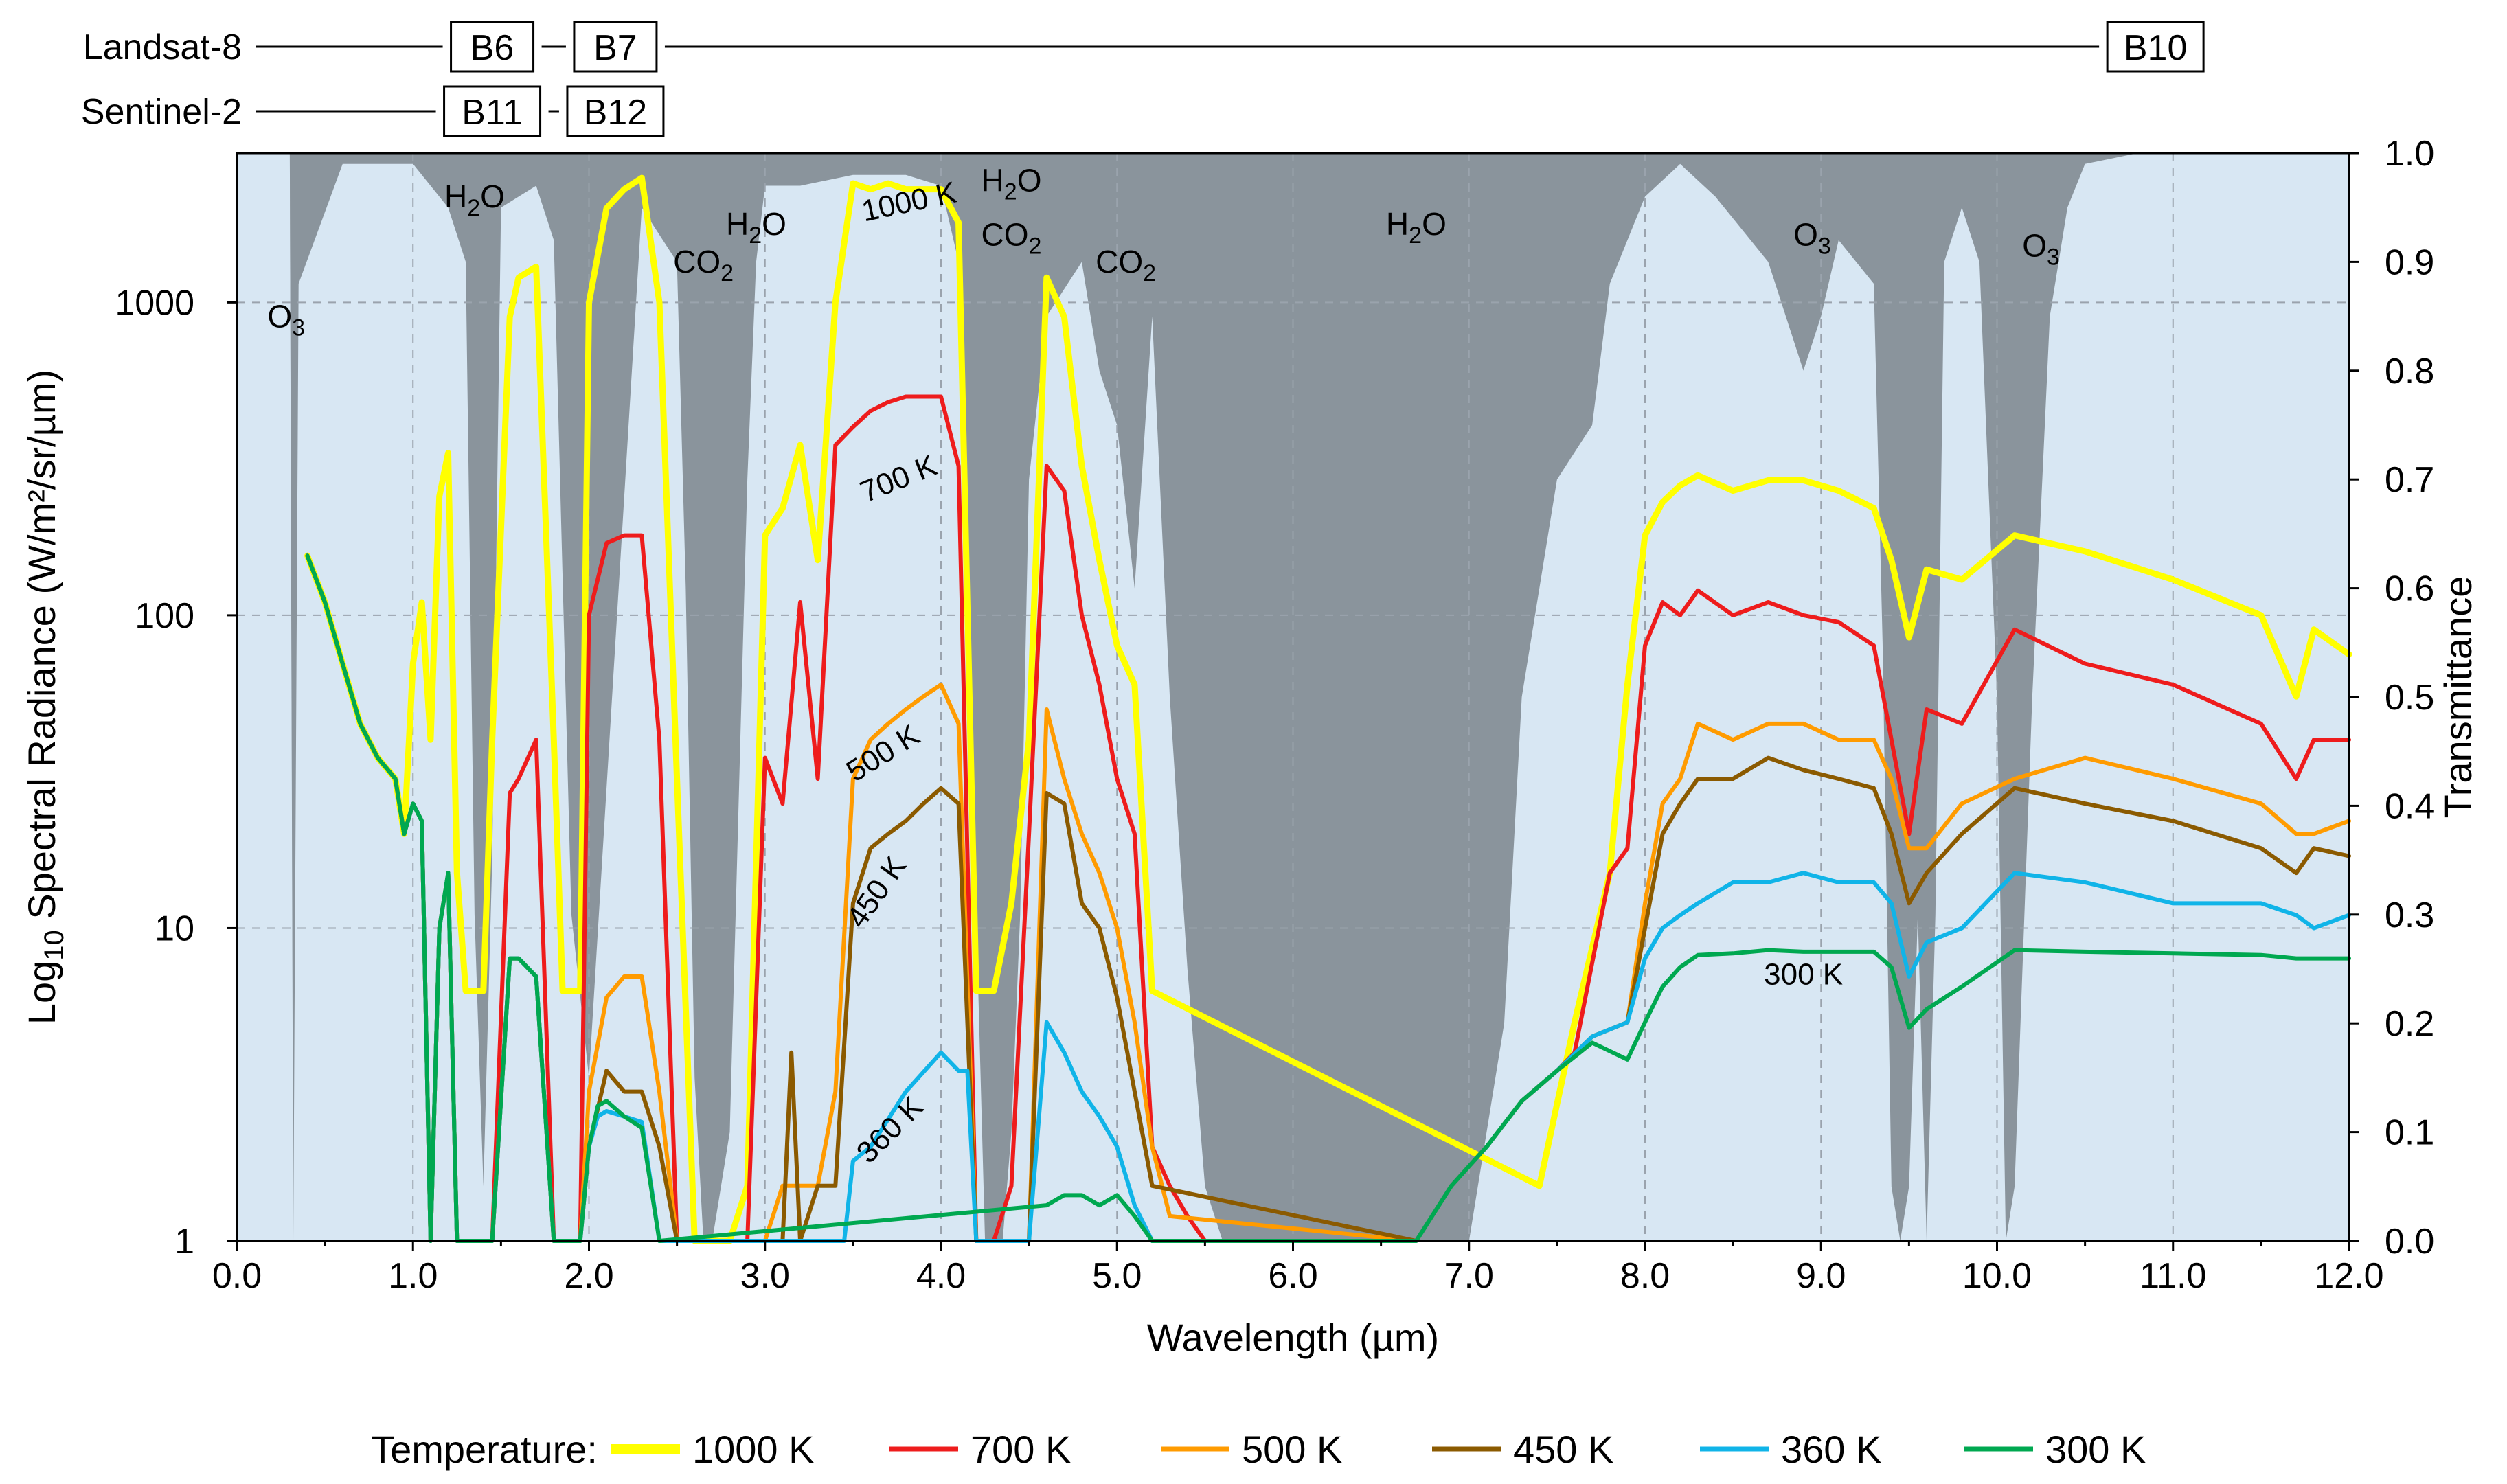 Image resolution: width=2507 pixels, height=1484 pixels. I want to click on x-tick-label: 7.0, so click(1469, 1276).